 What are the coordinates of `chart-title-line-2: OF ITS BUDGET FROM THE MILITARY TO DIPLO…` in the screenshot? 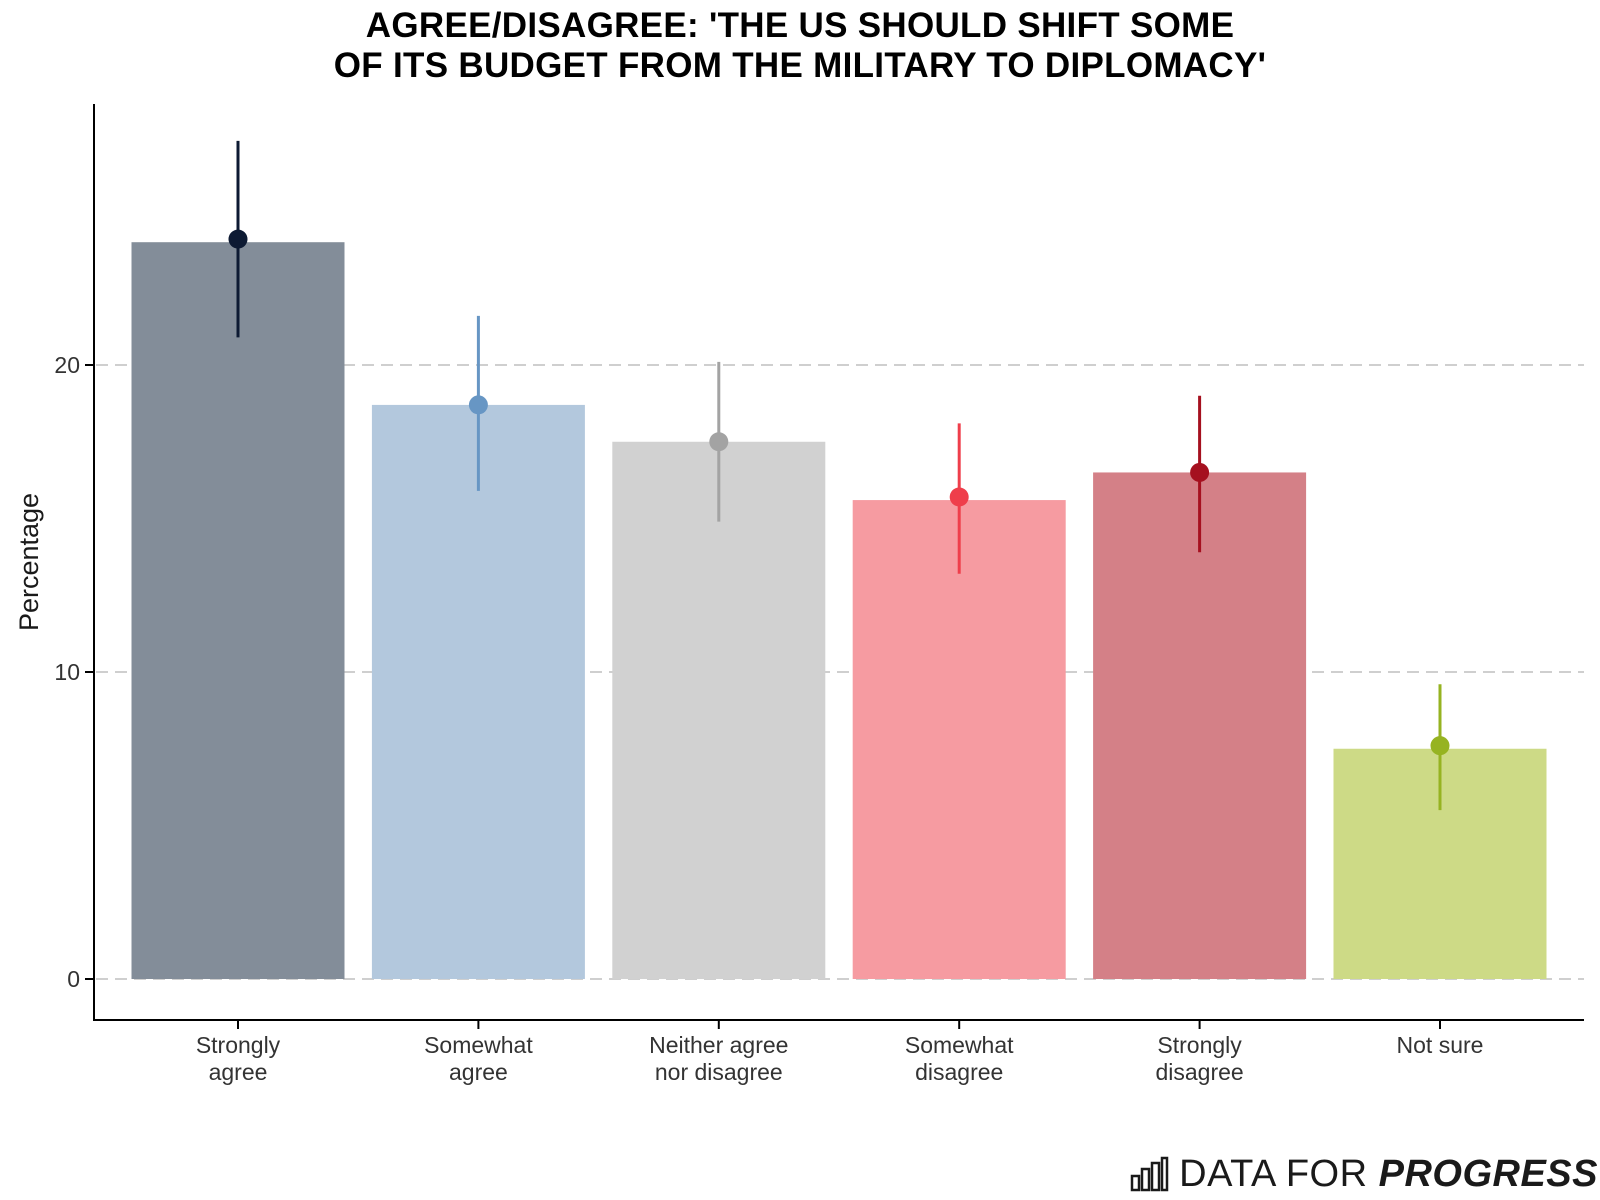 It's located at (800, 65).